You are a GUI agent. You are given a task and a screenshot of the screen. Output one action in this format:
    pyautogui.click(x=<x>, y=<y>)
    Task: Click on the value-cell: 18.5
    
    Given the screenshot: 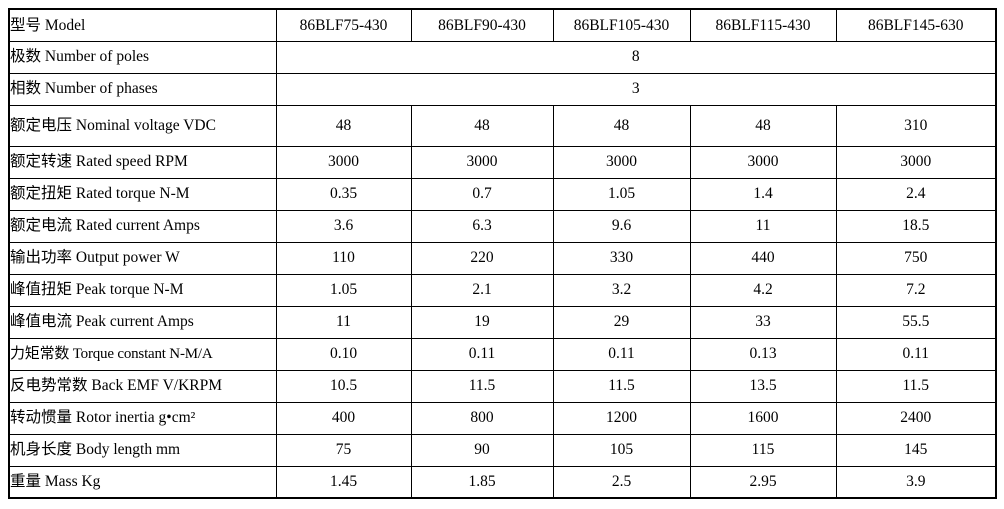 What is the action you would take?
    pyautogui.click(x=916, y=226)
    